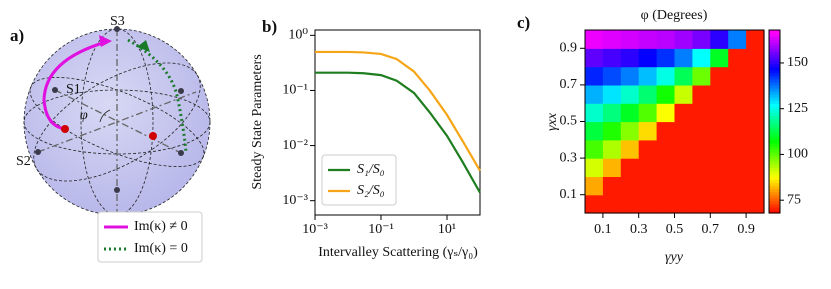 This screenshot has height=289, width=831. I want to click on x-axis-title: γyy, so click(674, 257).